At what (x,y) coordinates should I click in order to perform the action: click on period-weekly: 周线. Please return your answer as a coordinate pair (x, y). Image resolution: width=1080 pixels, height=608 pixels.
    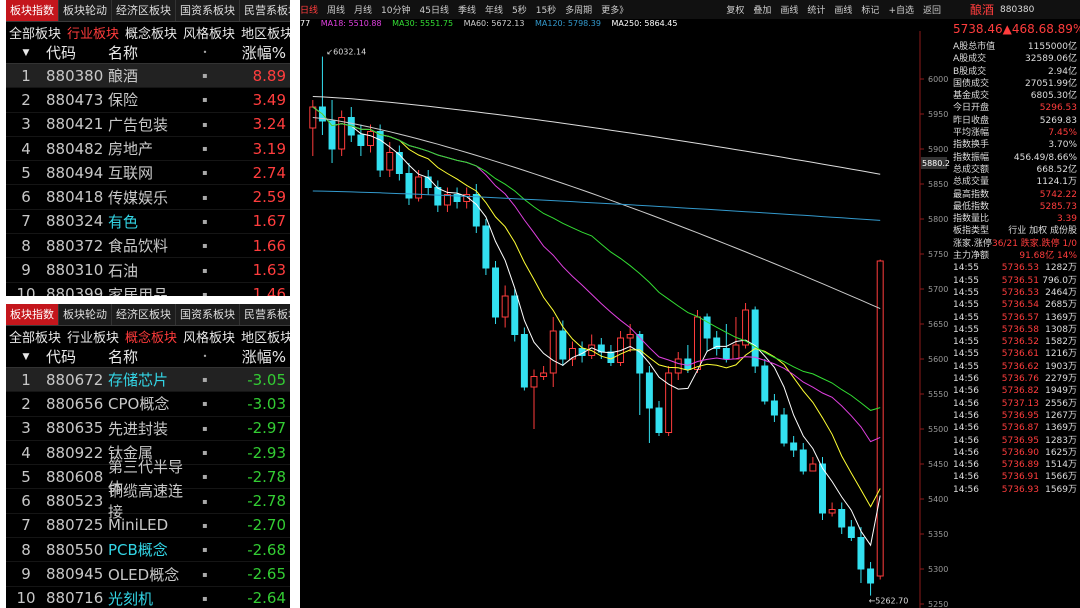
    Looking at the image, I should click on (336, 11).